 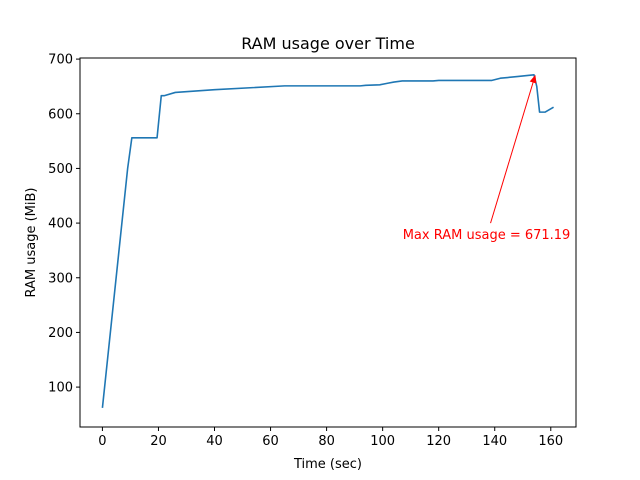 What do you see at coordinates (327, 464) in the screenshot?
I see `x-axis-label: Time (sec)` at bounding box center [327, 464].